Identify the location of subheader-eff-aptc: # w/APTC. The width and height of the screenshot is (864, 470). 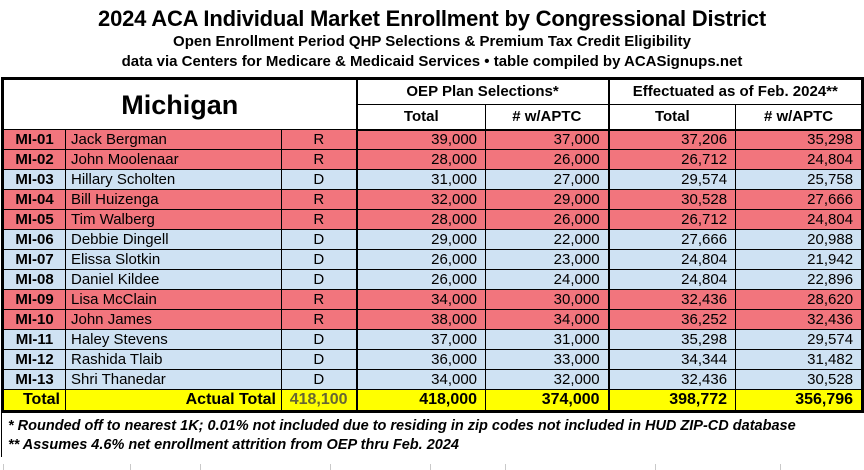
(799, 117).